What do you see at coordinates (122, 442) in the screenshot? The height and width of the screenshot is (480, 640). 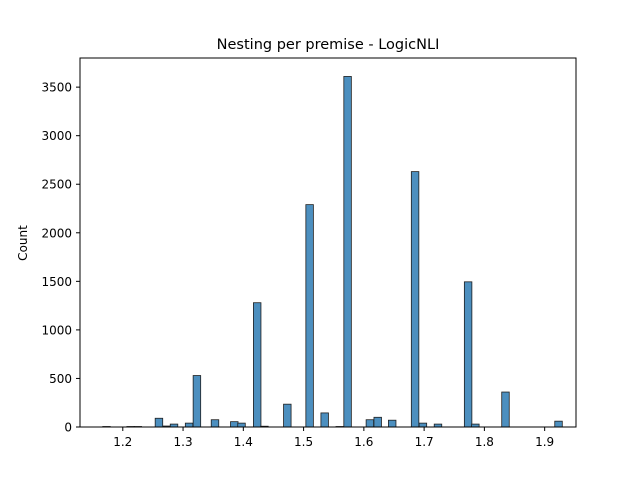 I see `x-tick-label: 1.2` at bounding box center [122, 442].